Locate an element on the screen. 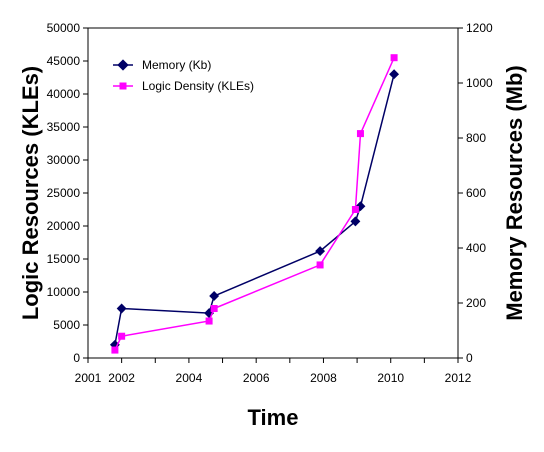 The height and width of the screenshot is (452, 544). y-left-tick-label: 10000 is located at coordinates (64, 292).